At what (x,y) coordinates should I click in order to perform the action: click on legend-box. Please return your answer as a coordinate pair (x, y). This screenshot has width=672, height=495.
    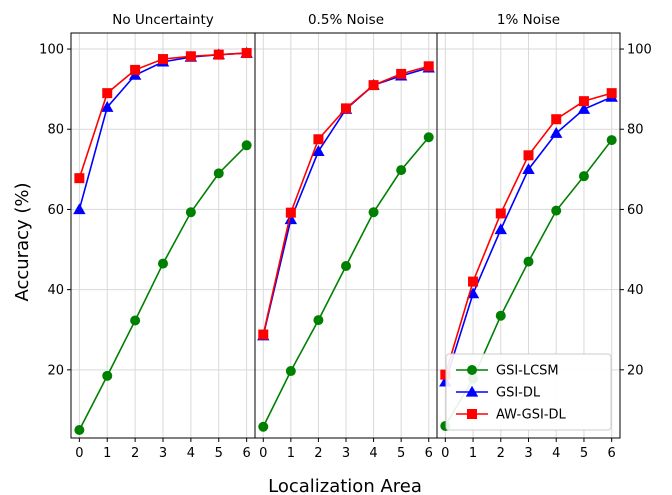
    Looking at the image, I should click on (528, 392).